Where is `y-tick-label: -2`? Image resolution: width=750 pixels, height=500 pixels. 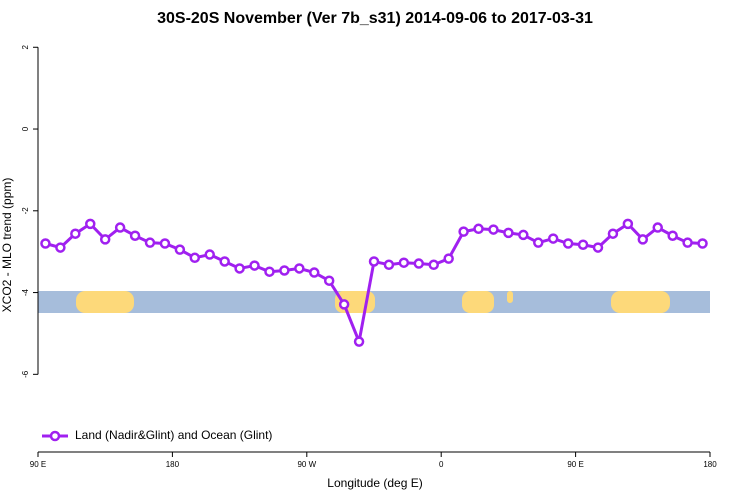 y-tick-label: -2 is located at coordinates (25, 211).